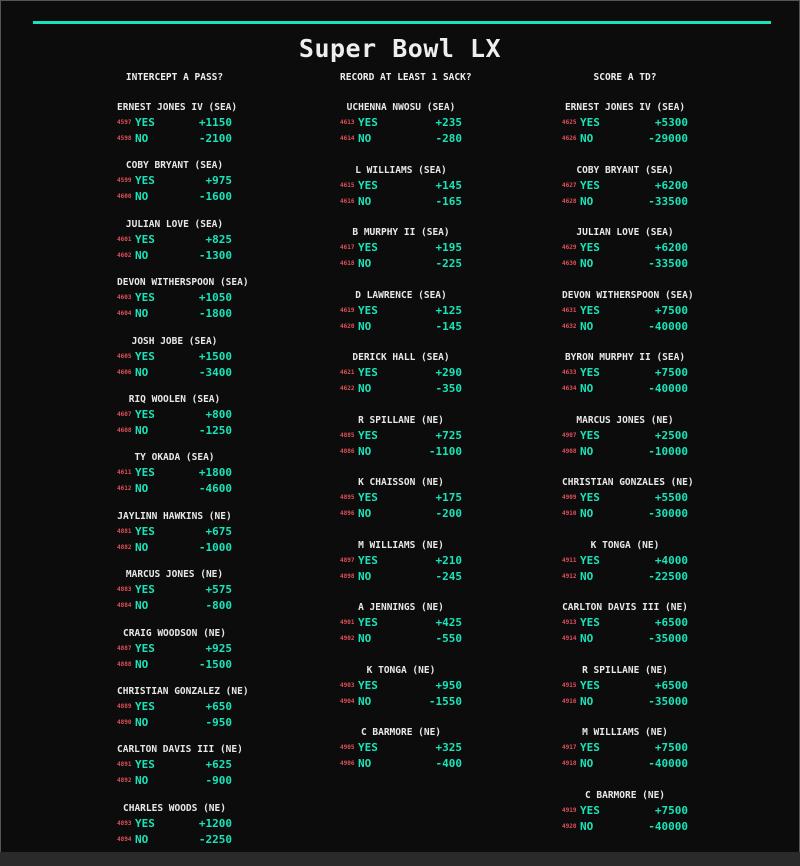 The image size is (800, 866). Describe the element at coordinates (401, 577) in the screenshot. I see `no-option: 4898 NO -245` at that location.